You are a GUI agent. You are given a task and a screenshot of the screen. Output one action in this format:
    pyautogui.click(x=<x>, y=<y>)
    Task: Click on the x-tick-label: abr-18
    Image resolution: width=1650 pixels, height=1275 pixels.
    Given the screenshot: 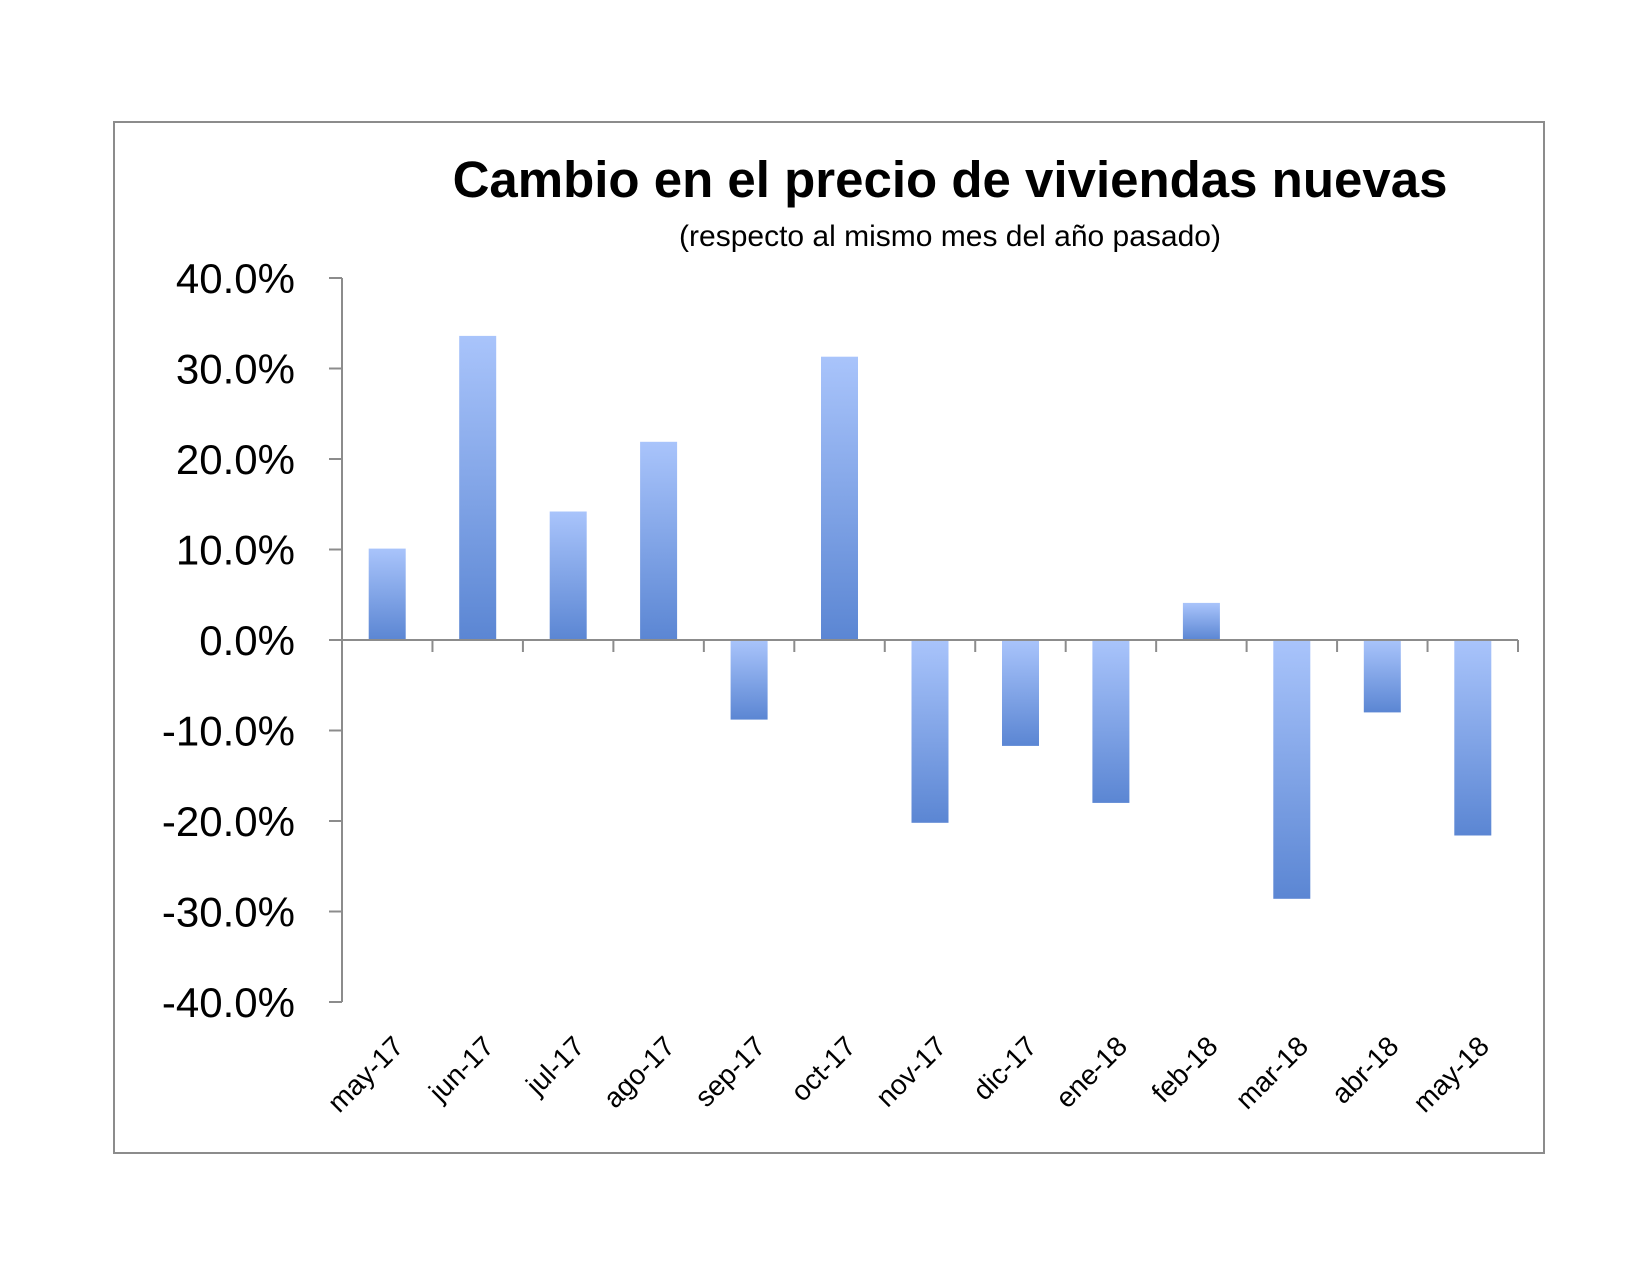 What is the action you would take?
    pyautogui.click(x=1364, y=1069)
    